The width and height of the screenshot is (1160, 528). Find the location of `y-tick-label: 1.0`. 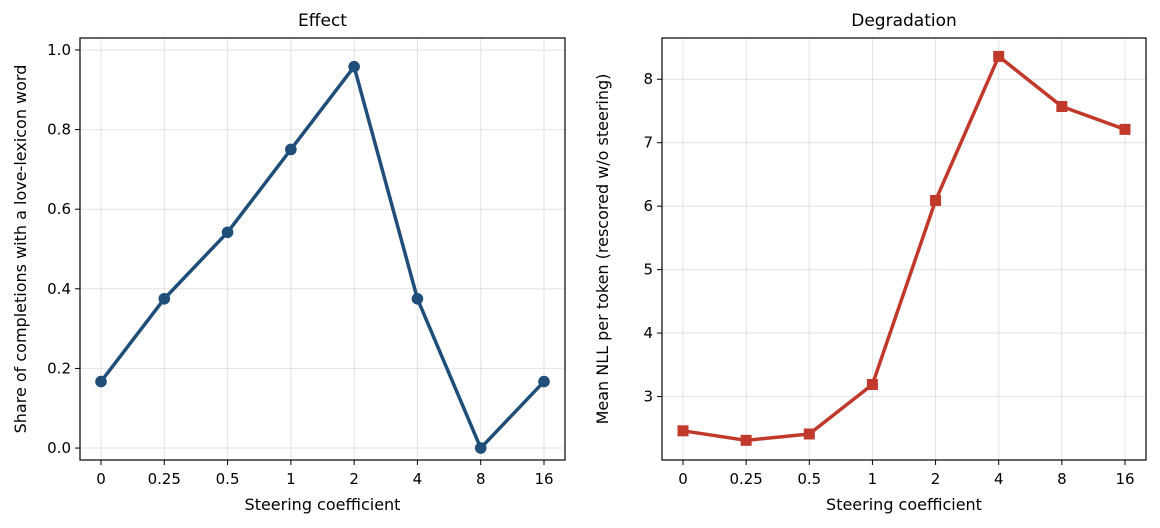

y-tick-label: 1.0 is located at coordinates (59, 50).